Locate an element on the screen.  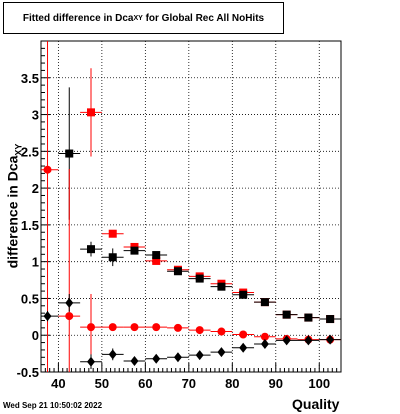
y-tick-label: 3 is located at coordinates (35, 115).